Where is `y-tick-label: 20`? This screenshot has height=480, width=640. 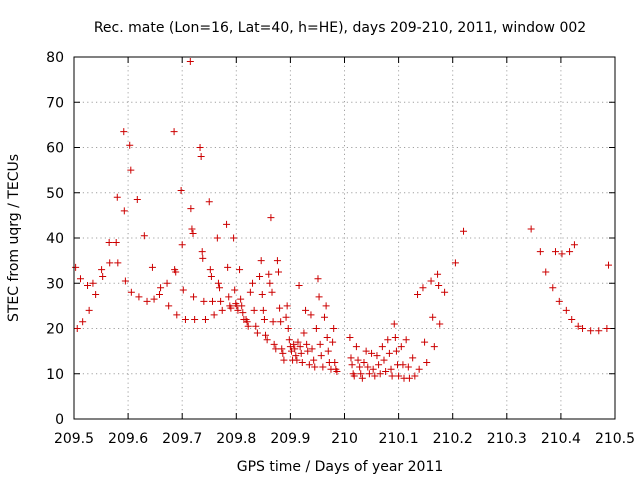
y-tick-label: 20 is located at coordinates (55, 330).